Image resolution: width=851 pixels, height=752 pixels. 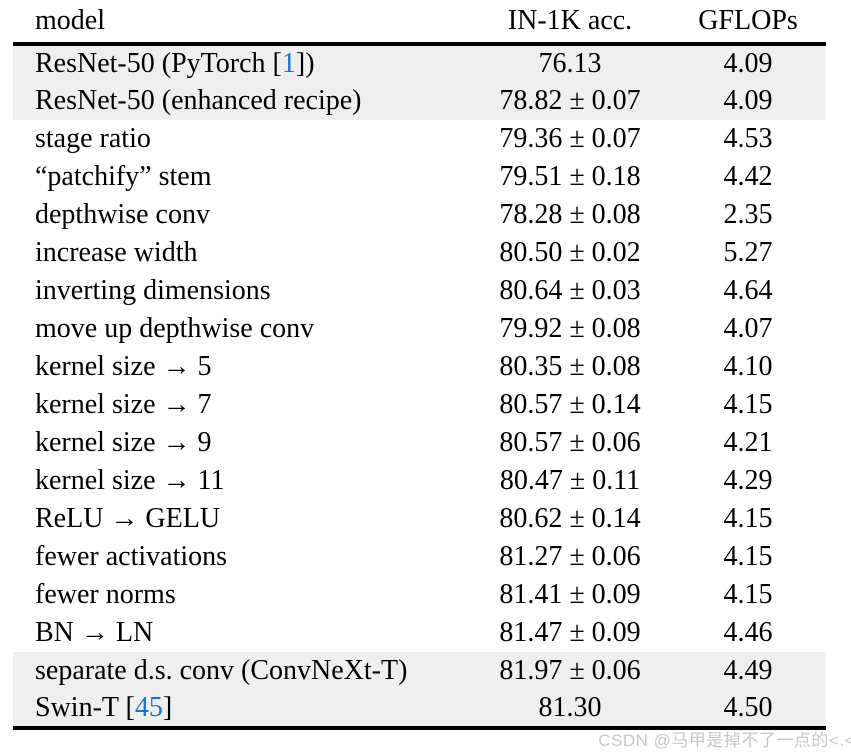 What do you see at coordinates (570, 556) in the screenshot?
I see `in1k-accuracy-cell: 81.27 ± 0.06` at bounding box center [570, 556].